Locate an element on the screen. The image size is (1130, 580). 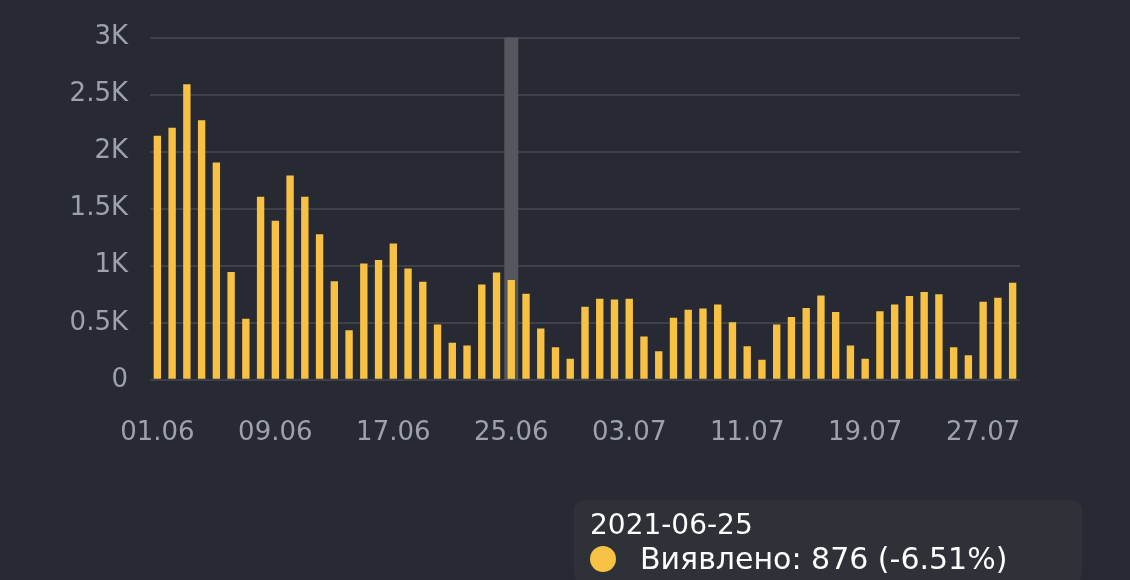
text: Виявлено: 876 (-6.51%) is located at coordinates (824, 558).